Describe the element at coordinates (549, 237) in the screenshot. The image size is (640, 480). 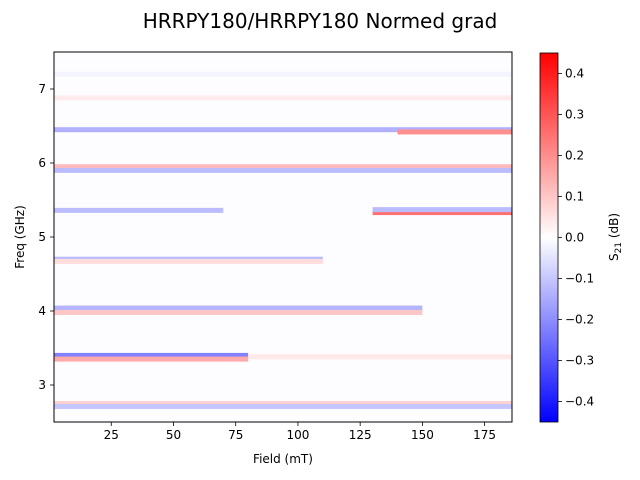
I see `colorbar` at that location.